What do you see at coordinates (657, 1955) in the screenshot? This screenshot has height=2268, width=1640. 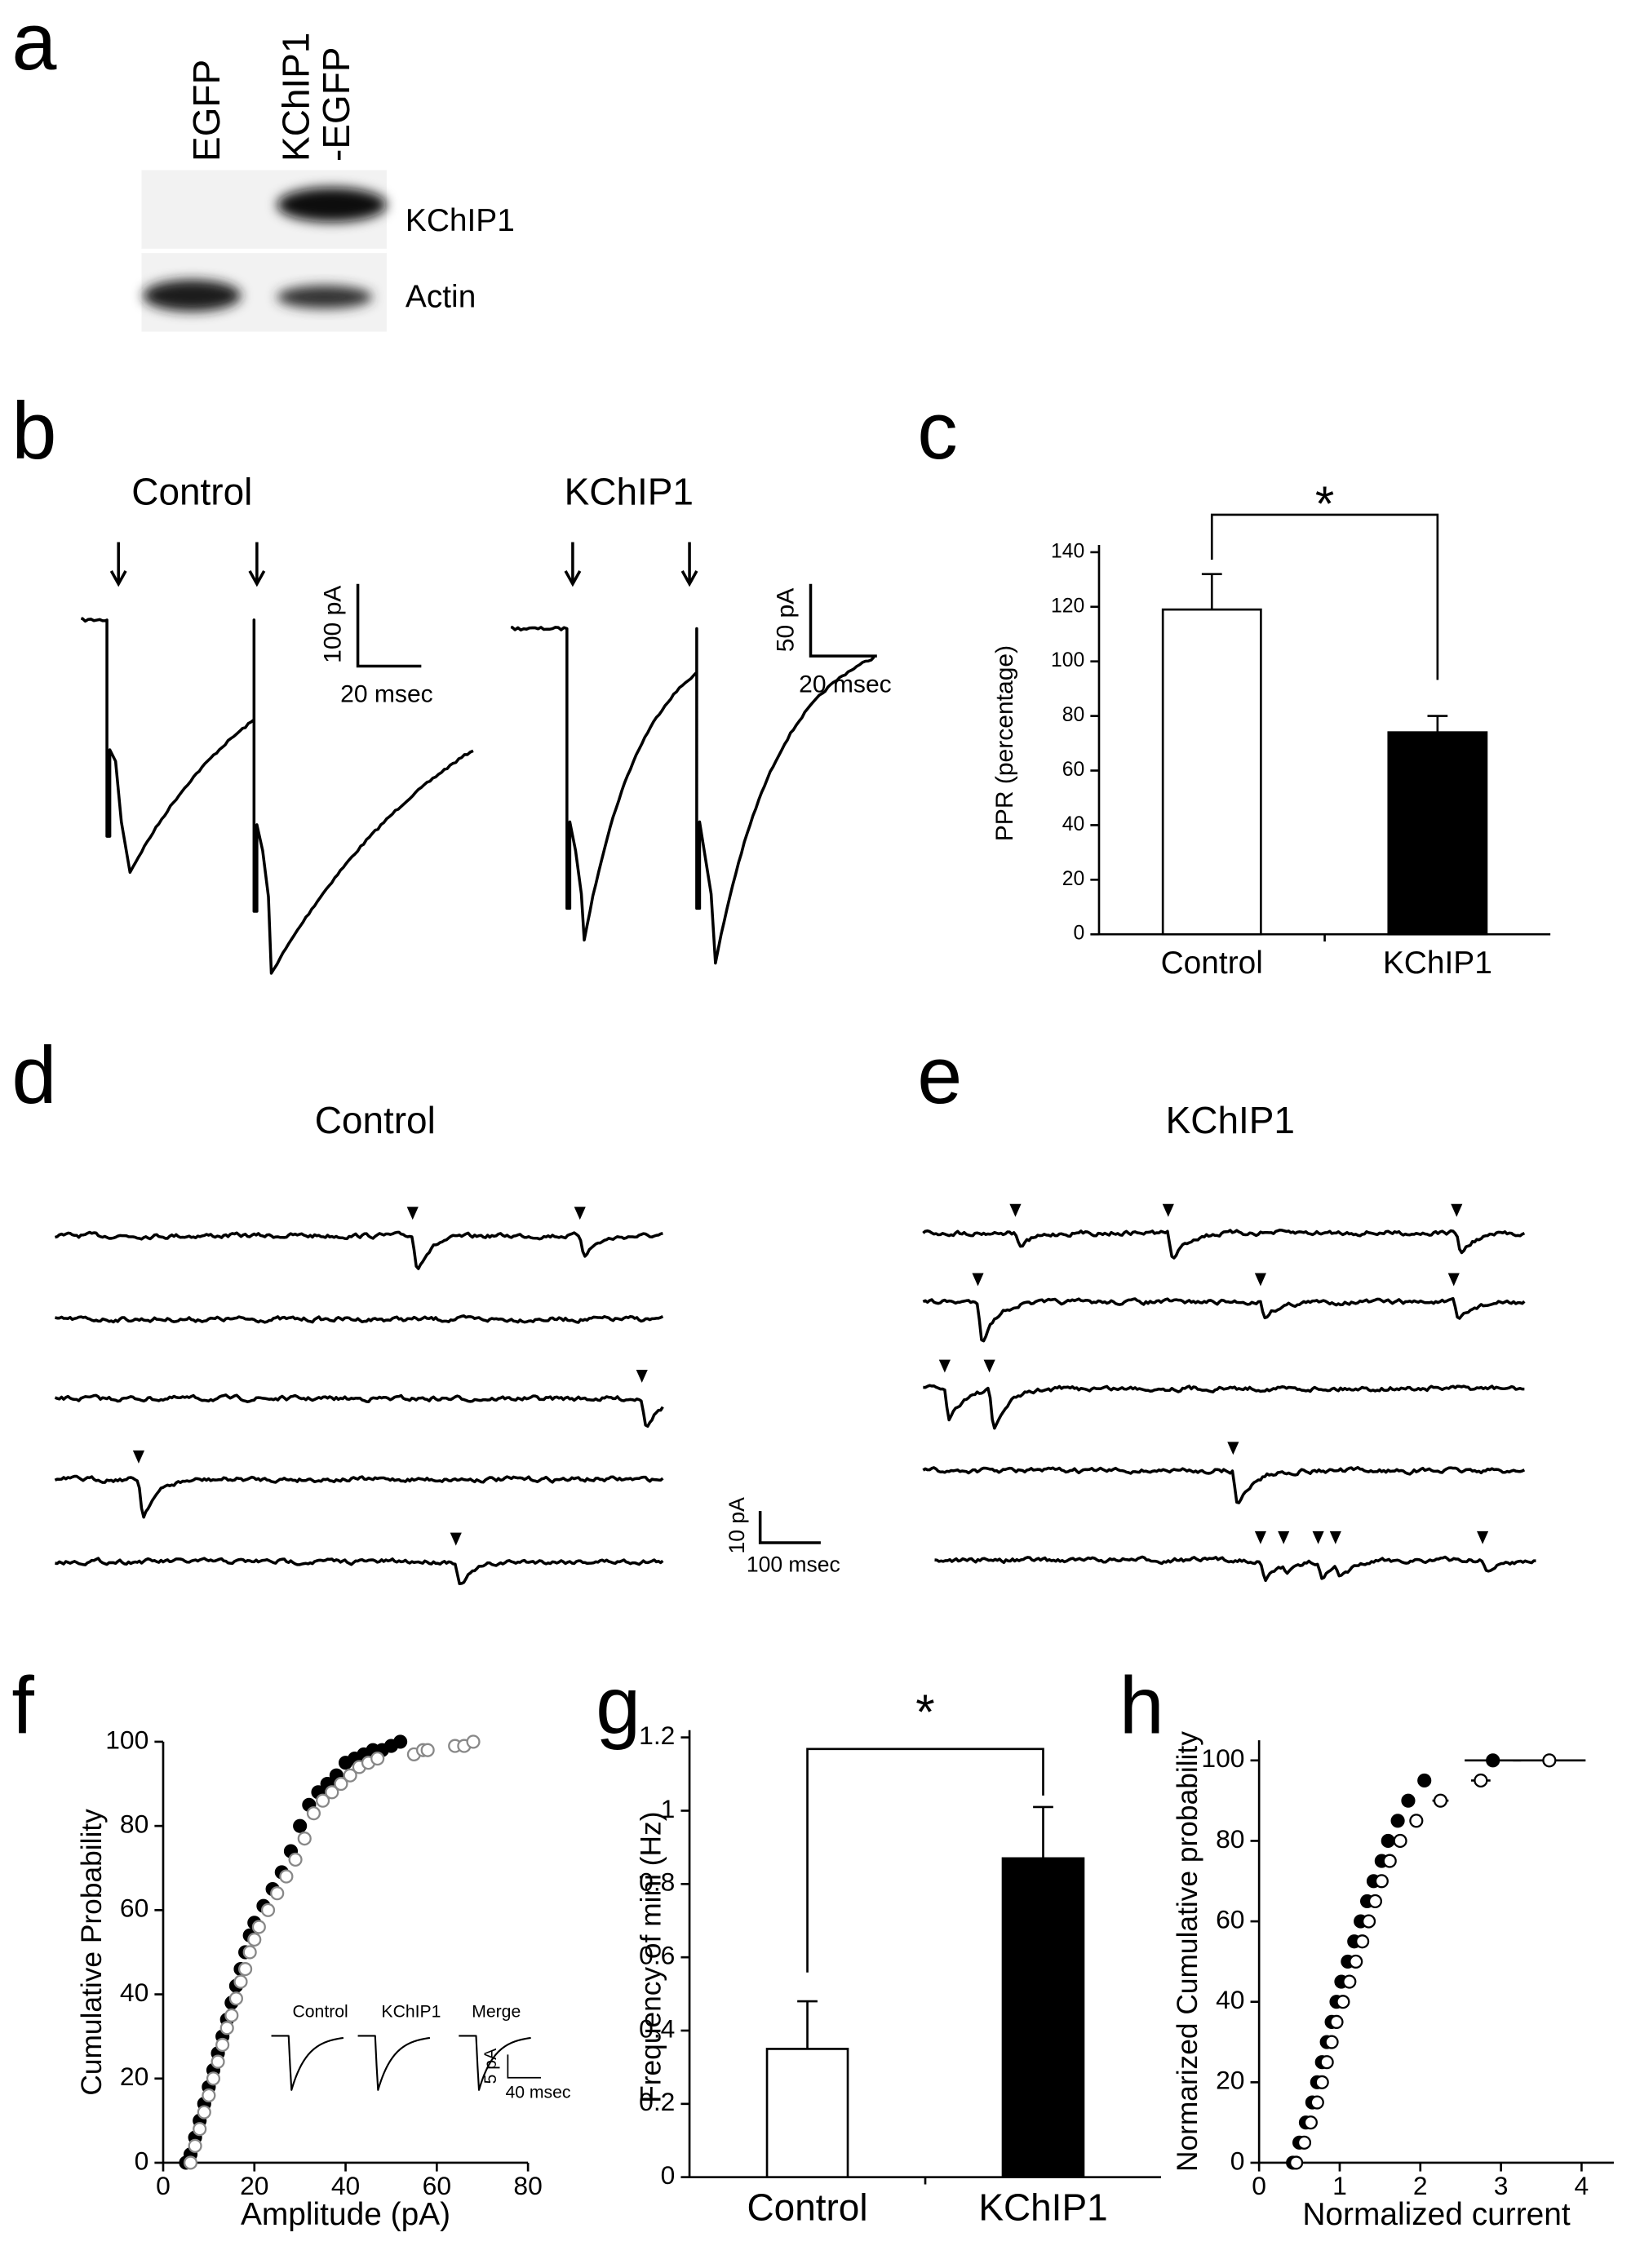 I see `y-tick-label: 0.6` at bounding box center [657, 1955].